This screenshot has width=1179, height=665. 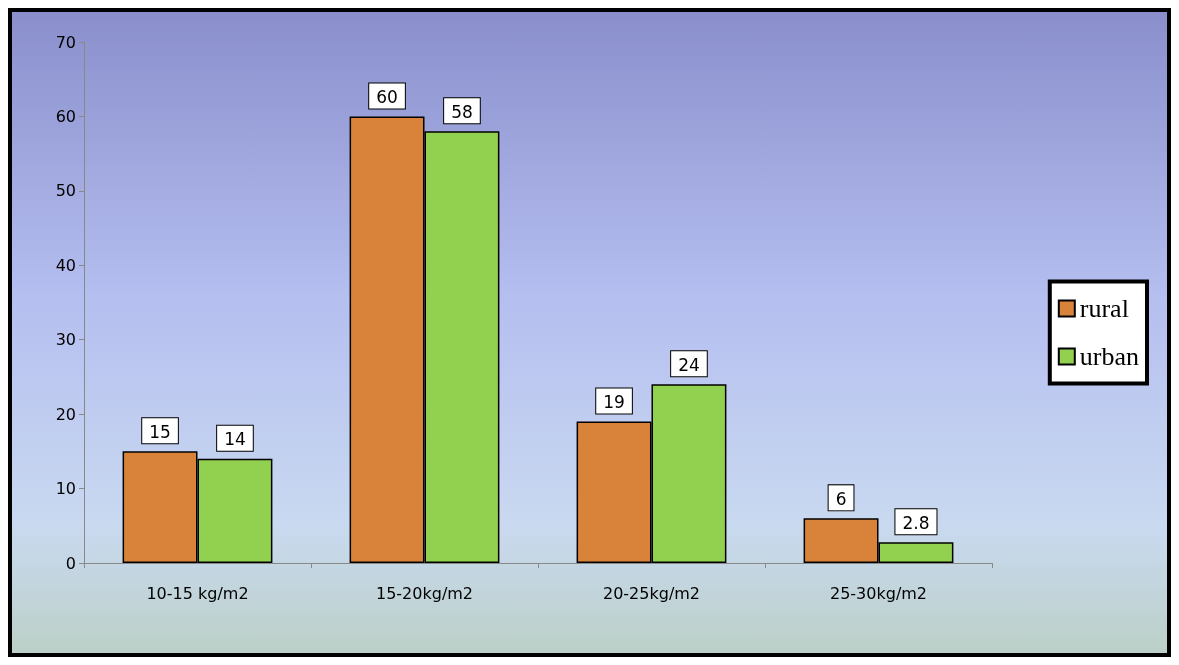 I want to click on y-tick-label: 70, so click(x=65, y=42).